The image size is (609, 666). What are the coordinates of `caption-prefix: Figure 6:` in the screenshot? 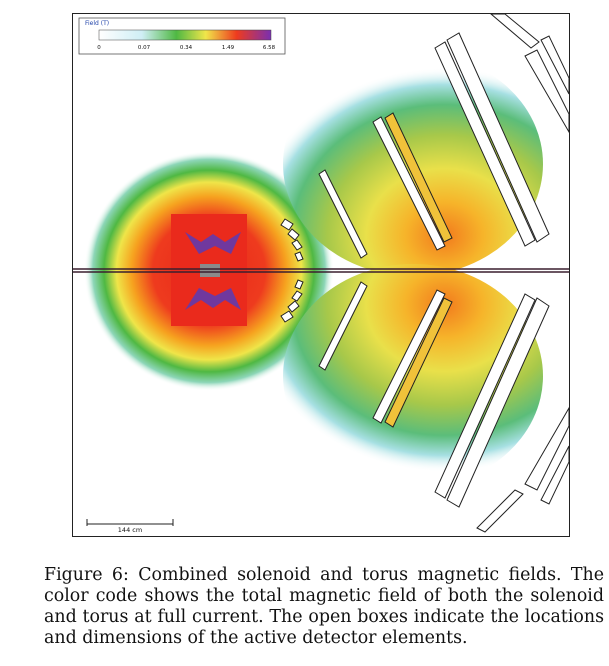 It's located at (86, 575).